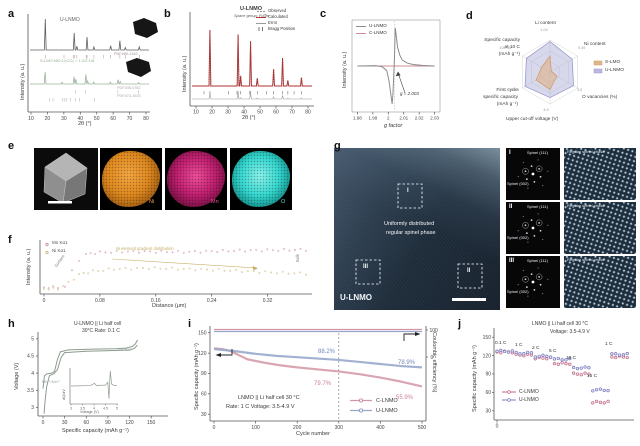  I want to click on g-box-label-3: III, so click(366, 267).